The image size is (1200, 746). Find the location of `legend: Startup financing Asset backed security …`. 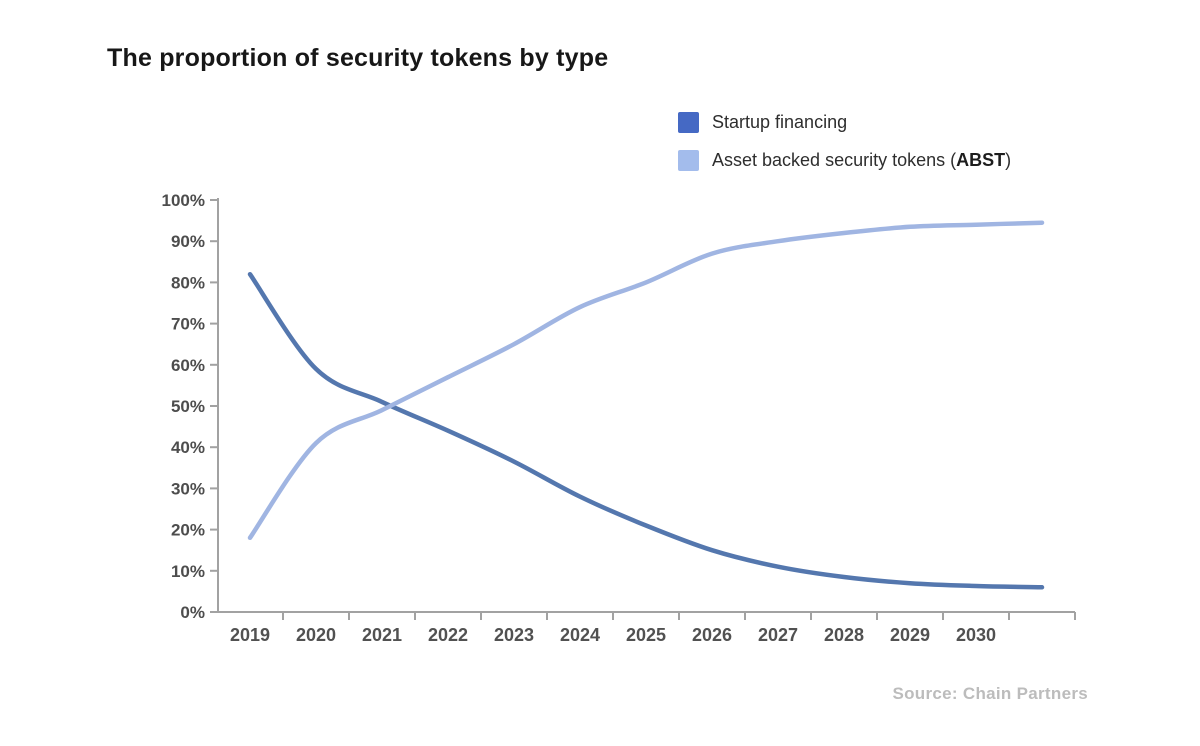

legend: Startup financing Asset backed security … is located at coordinates (844, 141).